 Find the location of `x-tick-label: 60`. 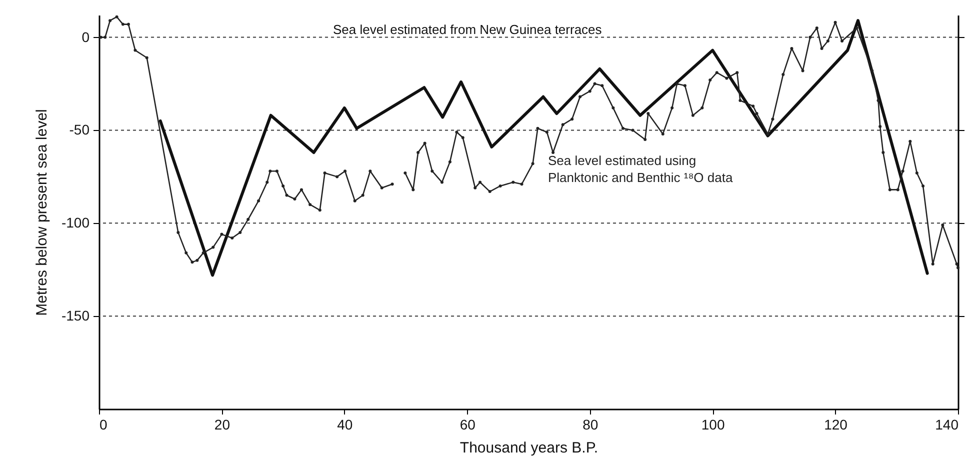

x-tick-label: 60 is located at coordinates (468, 424).